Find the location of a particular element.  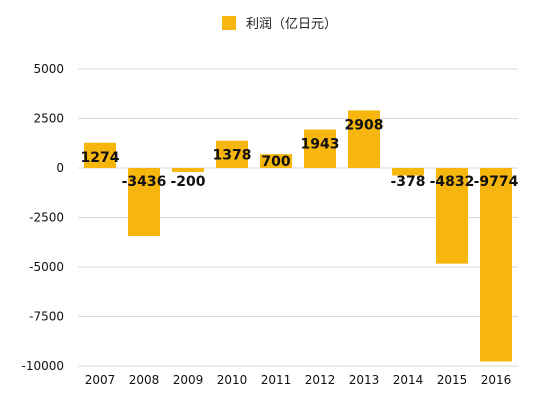

data-label: 700 is located at coordinates (275, 162).